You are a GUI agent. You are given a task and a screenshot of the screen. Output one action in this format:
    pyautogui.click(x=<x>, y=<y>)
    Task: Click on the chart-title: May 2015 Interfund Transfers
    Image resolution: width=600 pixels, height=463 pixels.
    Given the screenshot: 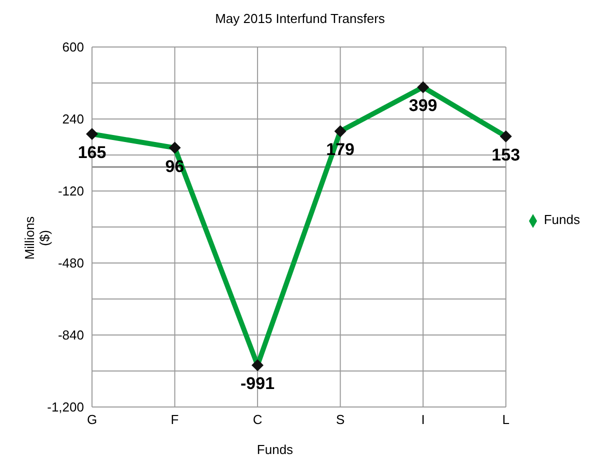 What is the action you would take?
    pyautogui.click(x=300, y=18)
    